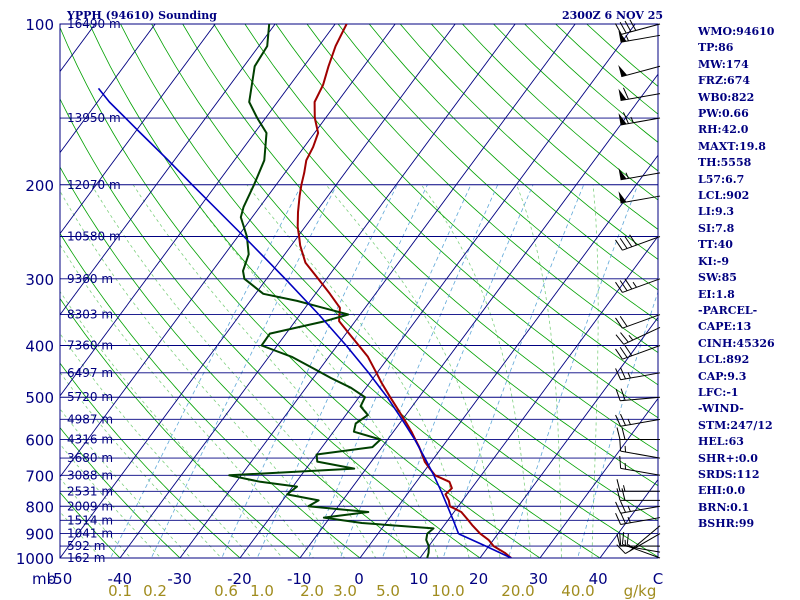 This screenshot has width=800, height=600. I want to click on height-label: 1041 m, so click(90, 534).